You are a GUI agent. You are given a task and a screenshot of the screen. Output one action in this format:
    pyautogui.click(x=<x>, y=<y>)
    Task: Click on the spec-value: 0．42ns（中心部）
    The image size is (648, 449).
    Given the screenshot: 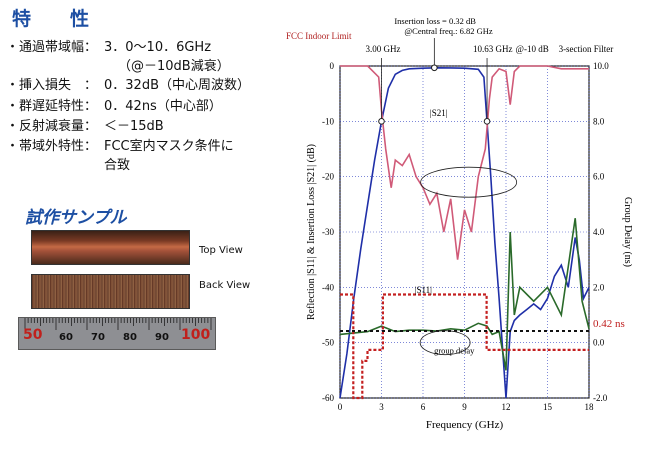 What is the action you would take?
    pyautogui.click(x=163, y=106)
    